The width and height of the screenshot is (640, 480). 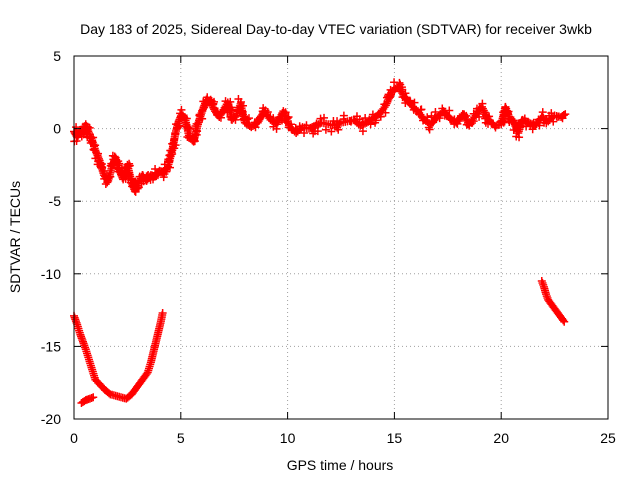 What do you see at coordinates (181, 438) in the screenshot?
I see `x-tick-label: 5` at bounding box center [181, 438].